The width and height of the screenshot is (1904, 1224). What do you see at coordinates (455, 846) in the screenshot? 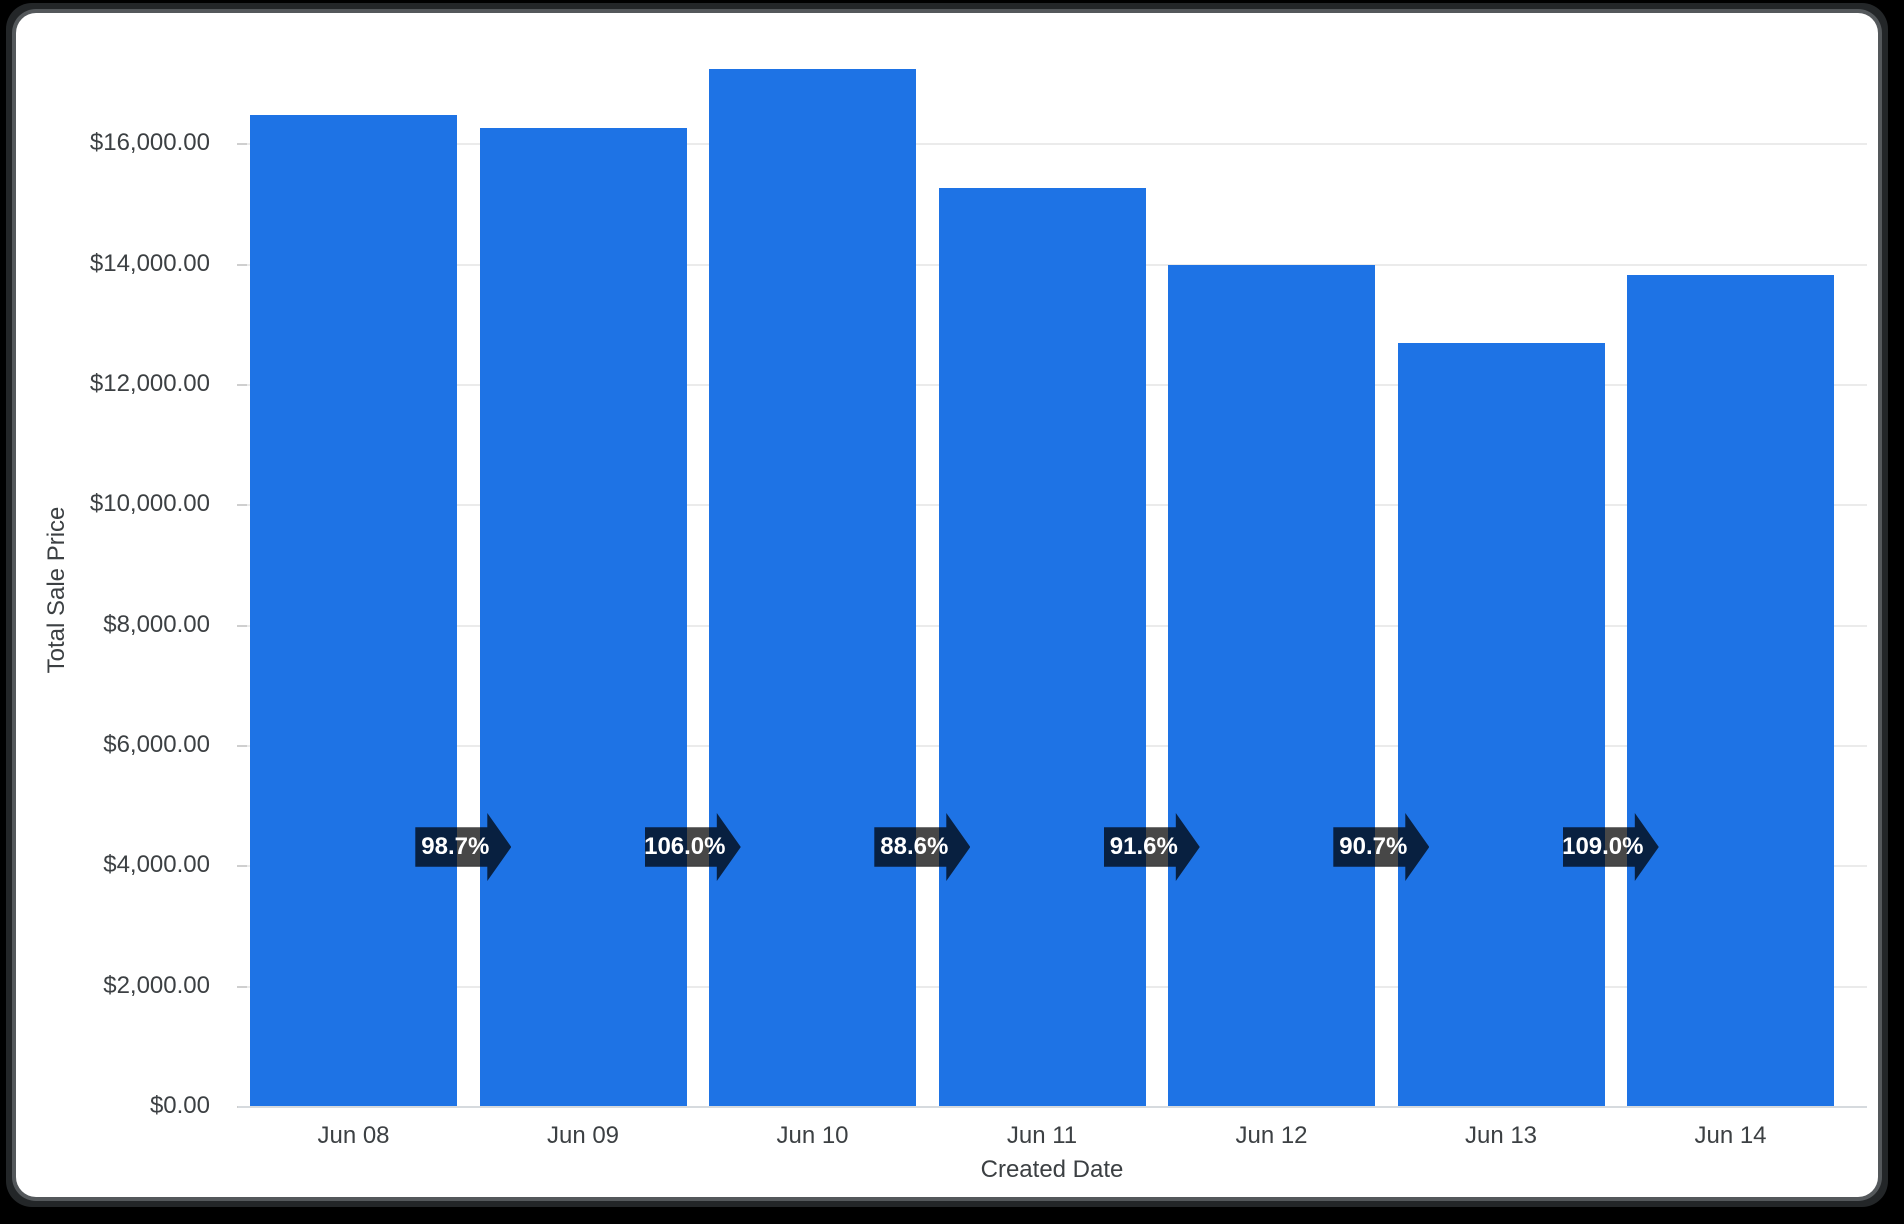
I see `percent-change-label: 98.7%` at bounding box center [455, 846].